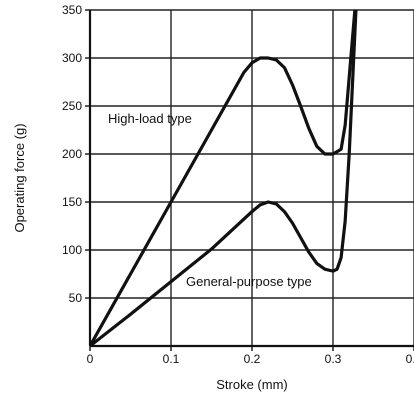  What do you see at coordinates (72, 106) in the screenshot?
I see `y-tick-label: 250` at bounding box center [72, 106].